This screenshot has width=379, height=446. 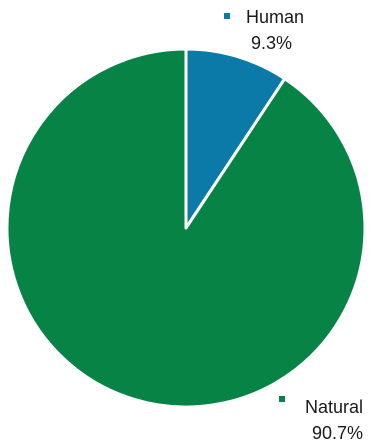 I want to click on pie-slice-human, so click(x=235, y=138).